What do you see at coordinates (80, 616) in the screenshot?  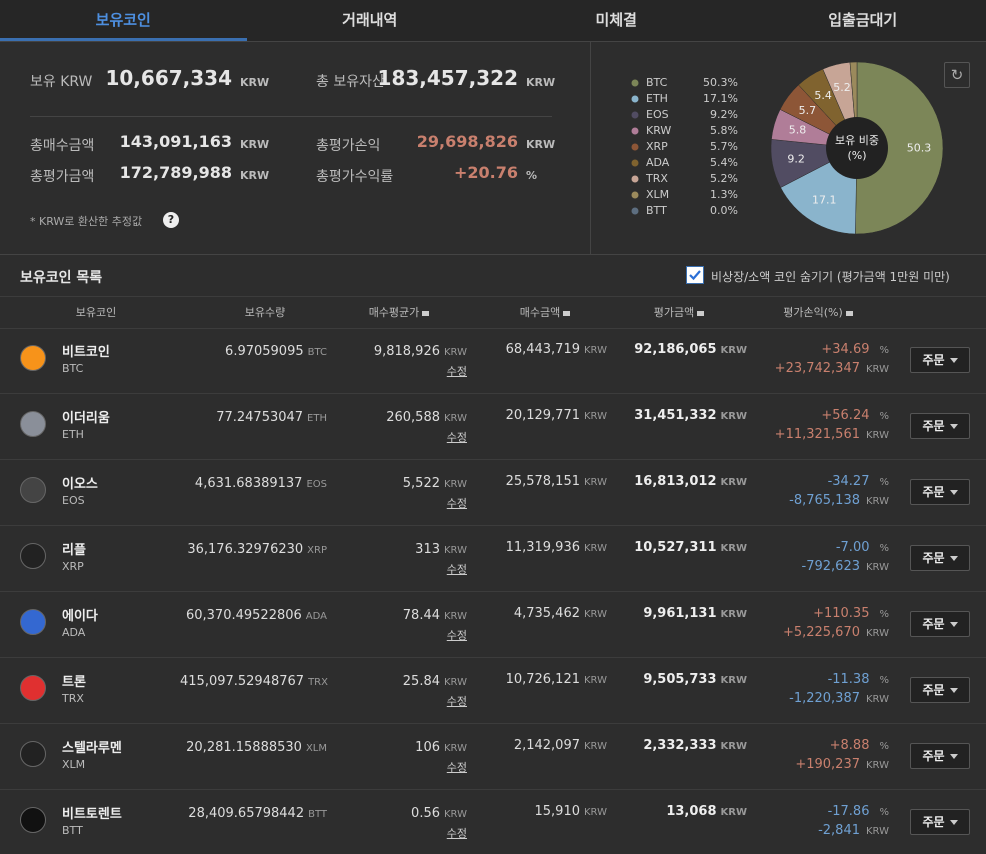 I see `coin-name: 에이다` at bounding box center [80, 616].